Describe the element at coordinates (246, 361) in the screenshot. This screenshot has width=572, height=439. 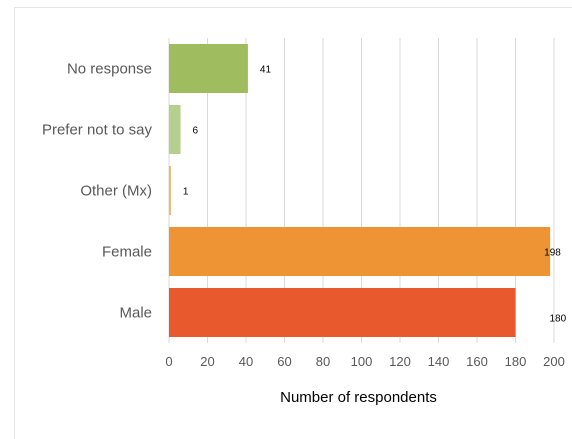
I see `x-tick-label: 40` at that location.